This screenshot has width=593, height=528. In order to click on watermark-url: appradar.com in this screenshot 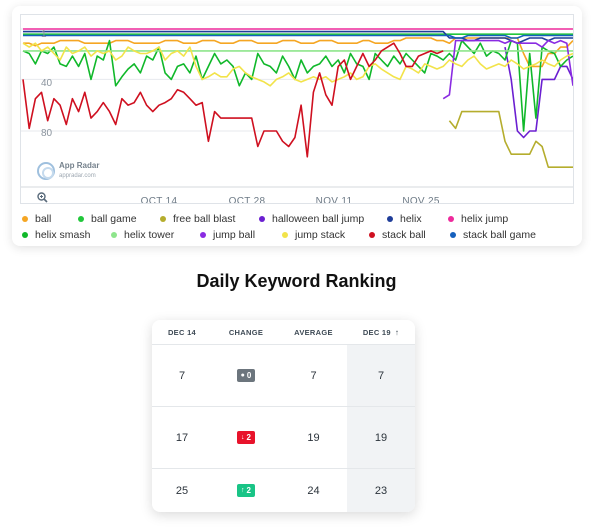, I will do `click(77, 176)`.